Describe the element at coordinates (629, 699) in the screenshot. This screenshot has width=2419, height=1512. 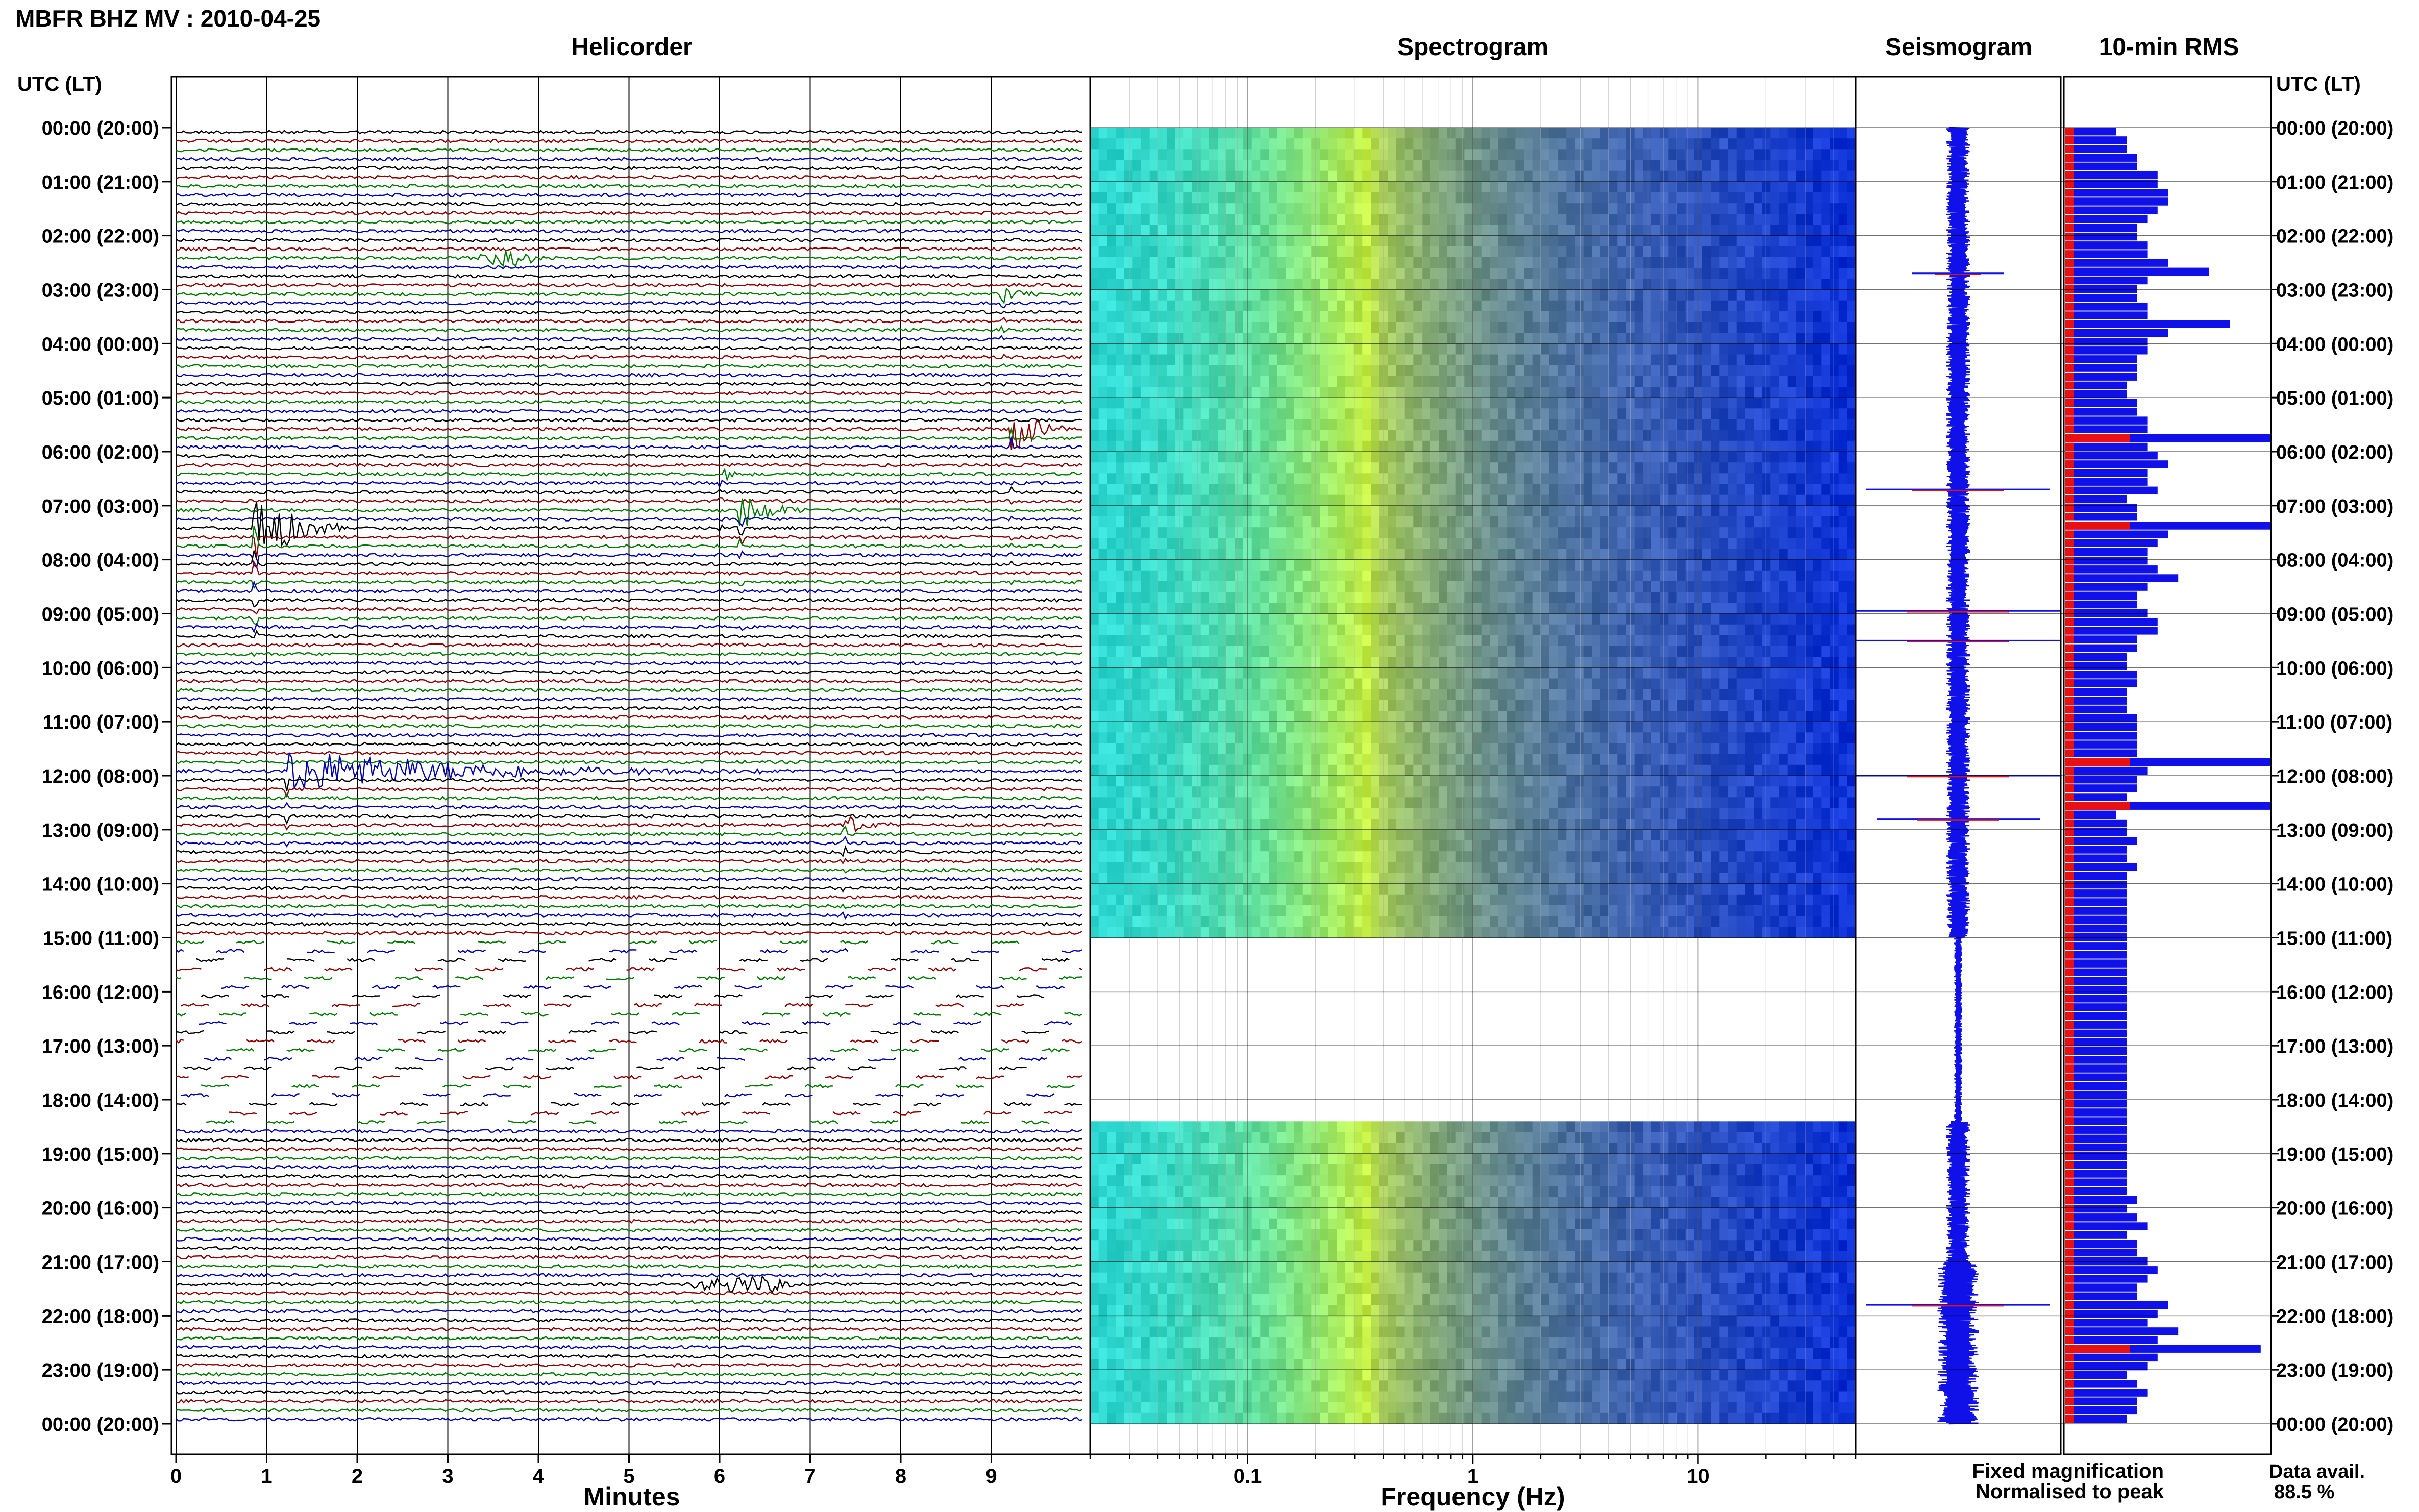
I see `helicorder-trace` at that location.